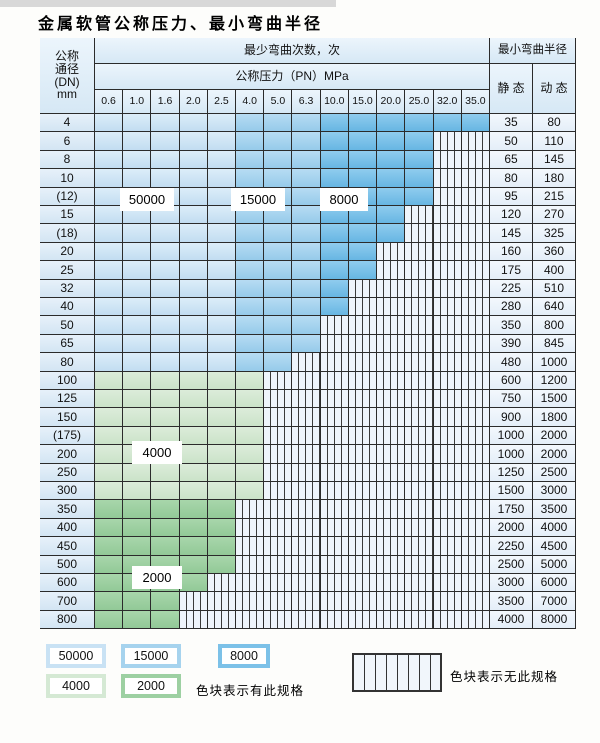 This screenshot has height=743, width=600. I want to click on dn-cell: 250, so click(67, 472).